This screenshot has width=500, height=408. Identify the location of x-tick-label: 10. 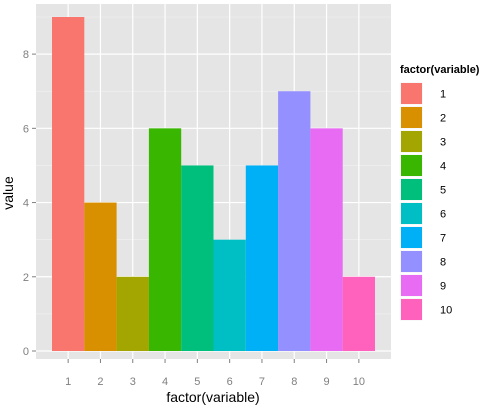
(359, 382).